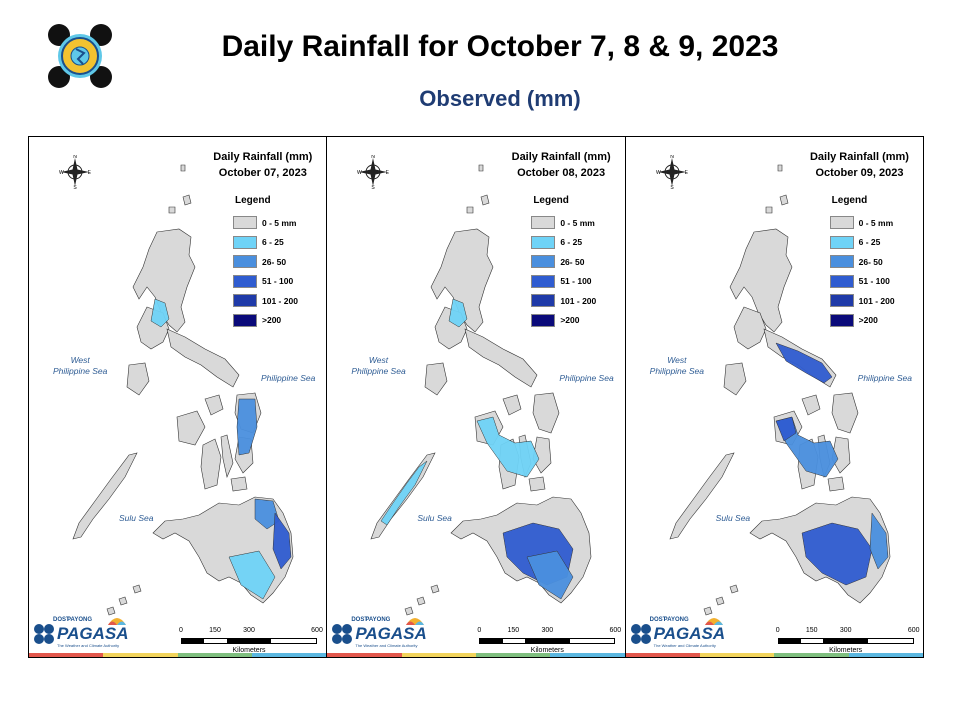  Describe the element at coordinates (547, 650) in the screenshot. I see `scale-unit: Kilometers` at that location.